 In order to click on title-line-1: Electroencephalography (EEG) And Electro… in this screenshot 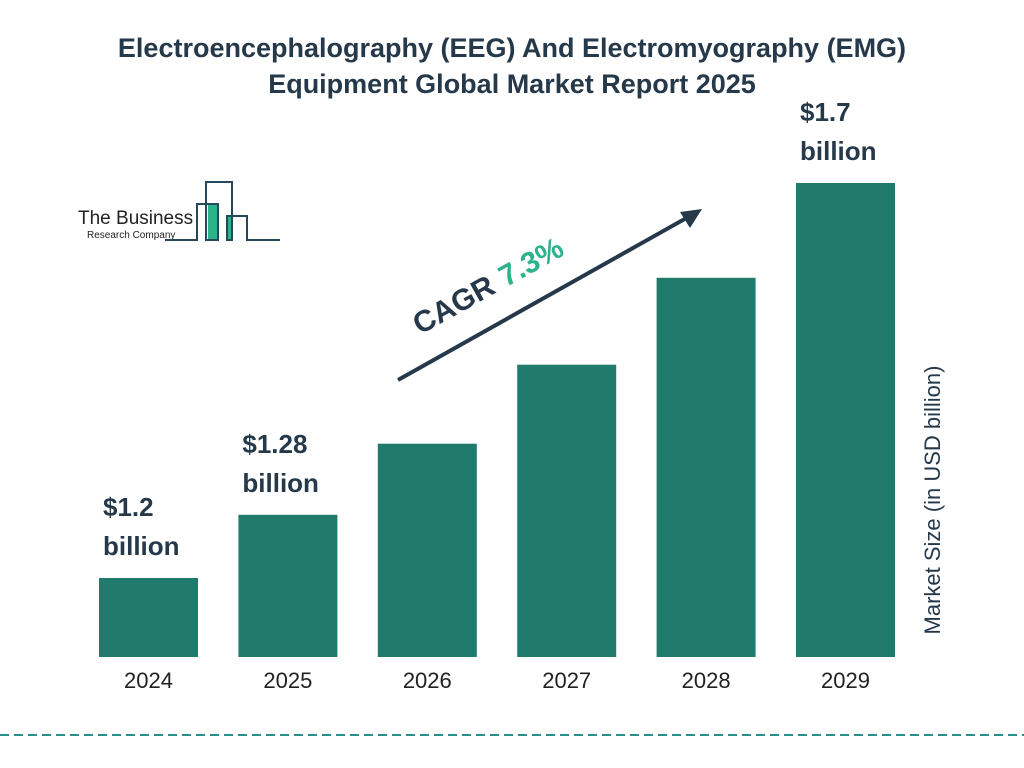, I will do `click(512, 48)`.